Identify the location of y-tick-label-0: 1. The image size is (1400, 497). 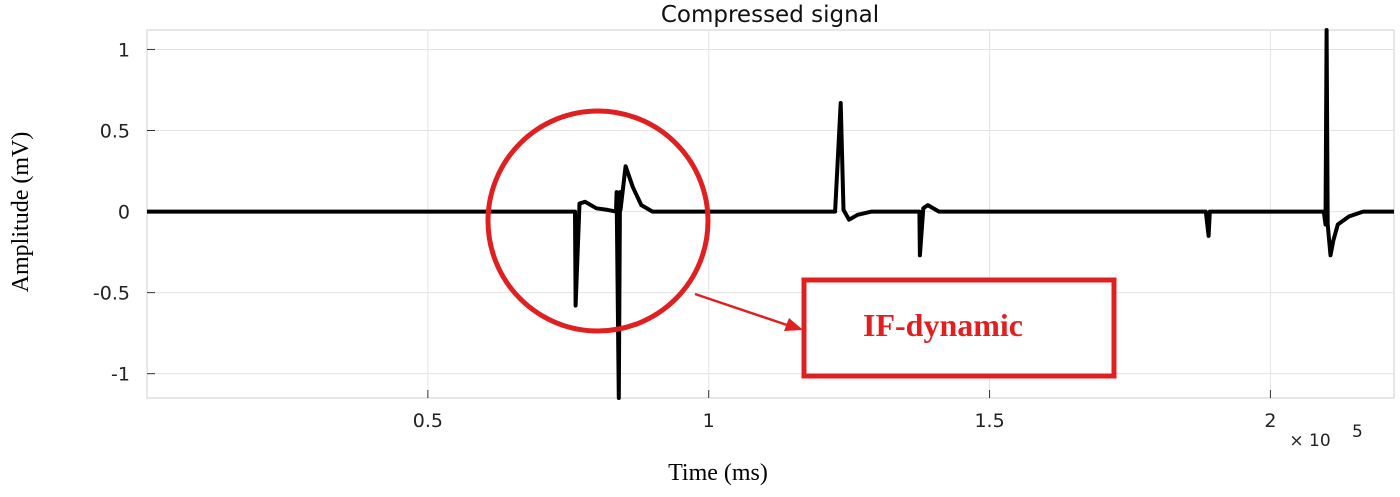
(124, 50).